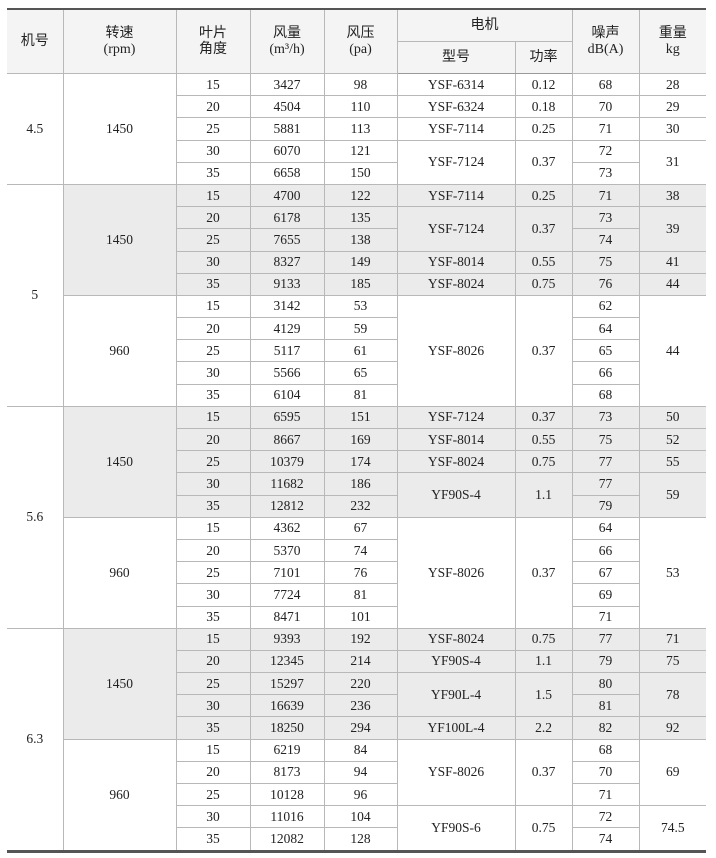  I want to click on table-row: 25 7655 138 74, so click(356, 240).